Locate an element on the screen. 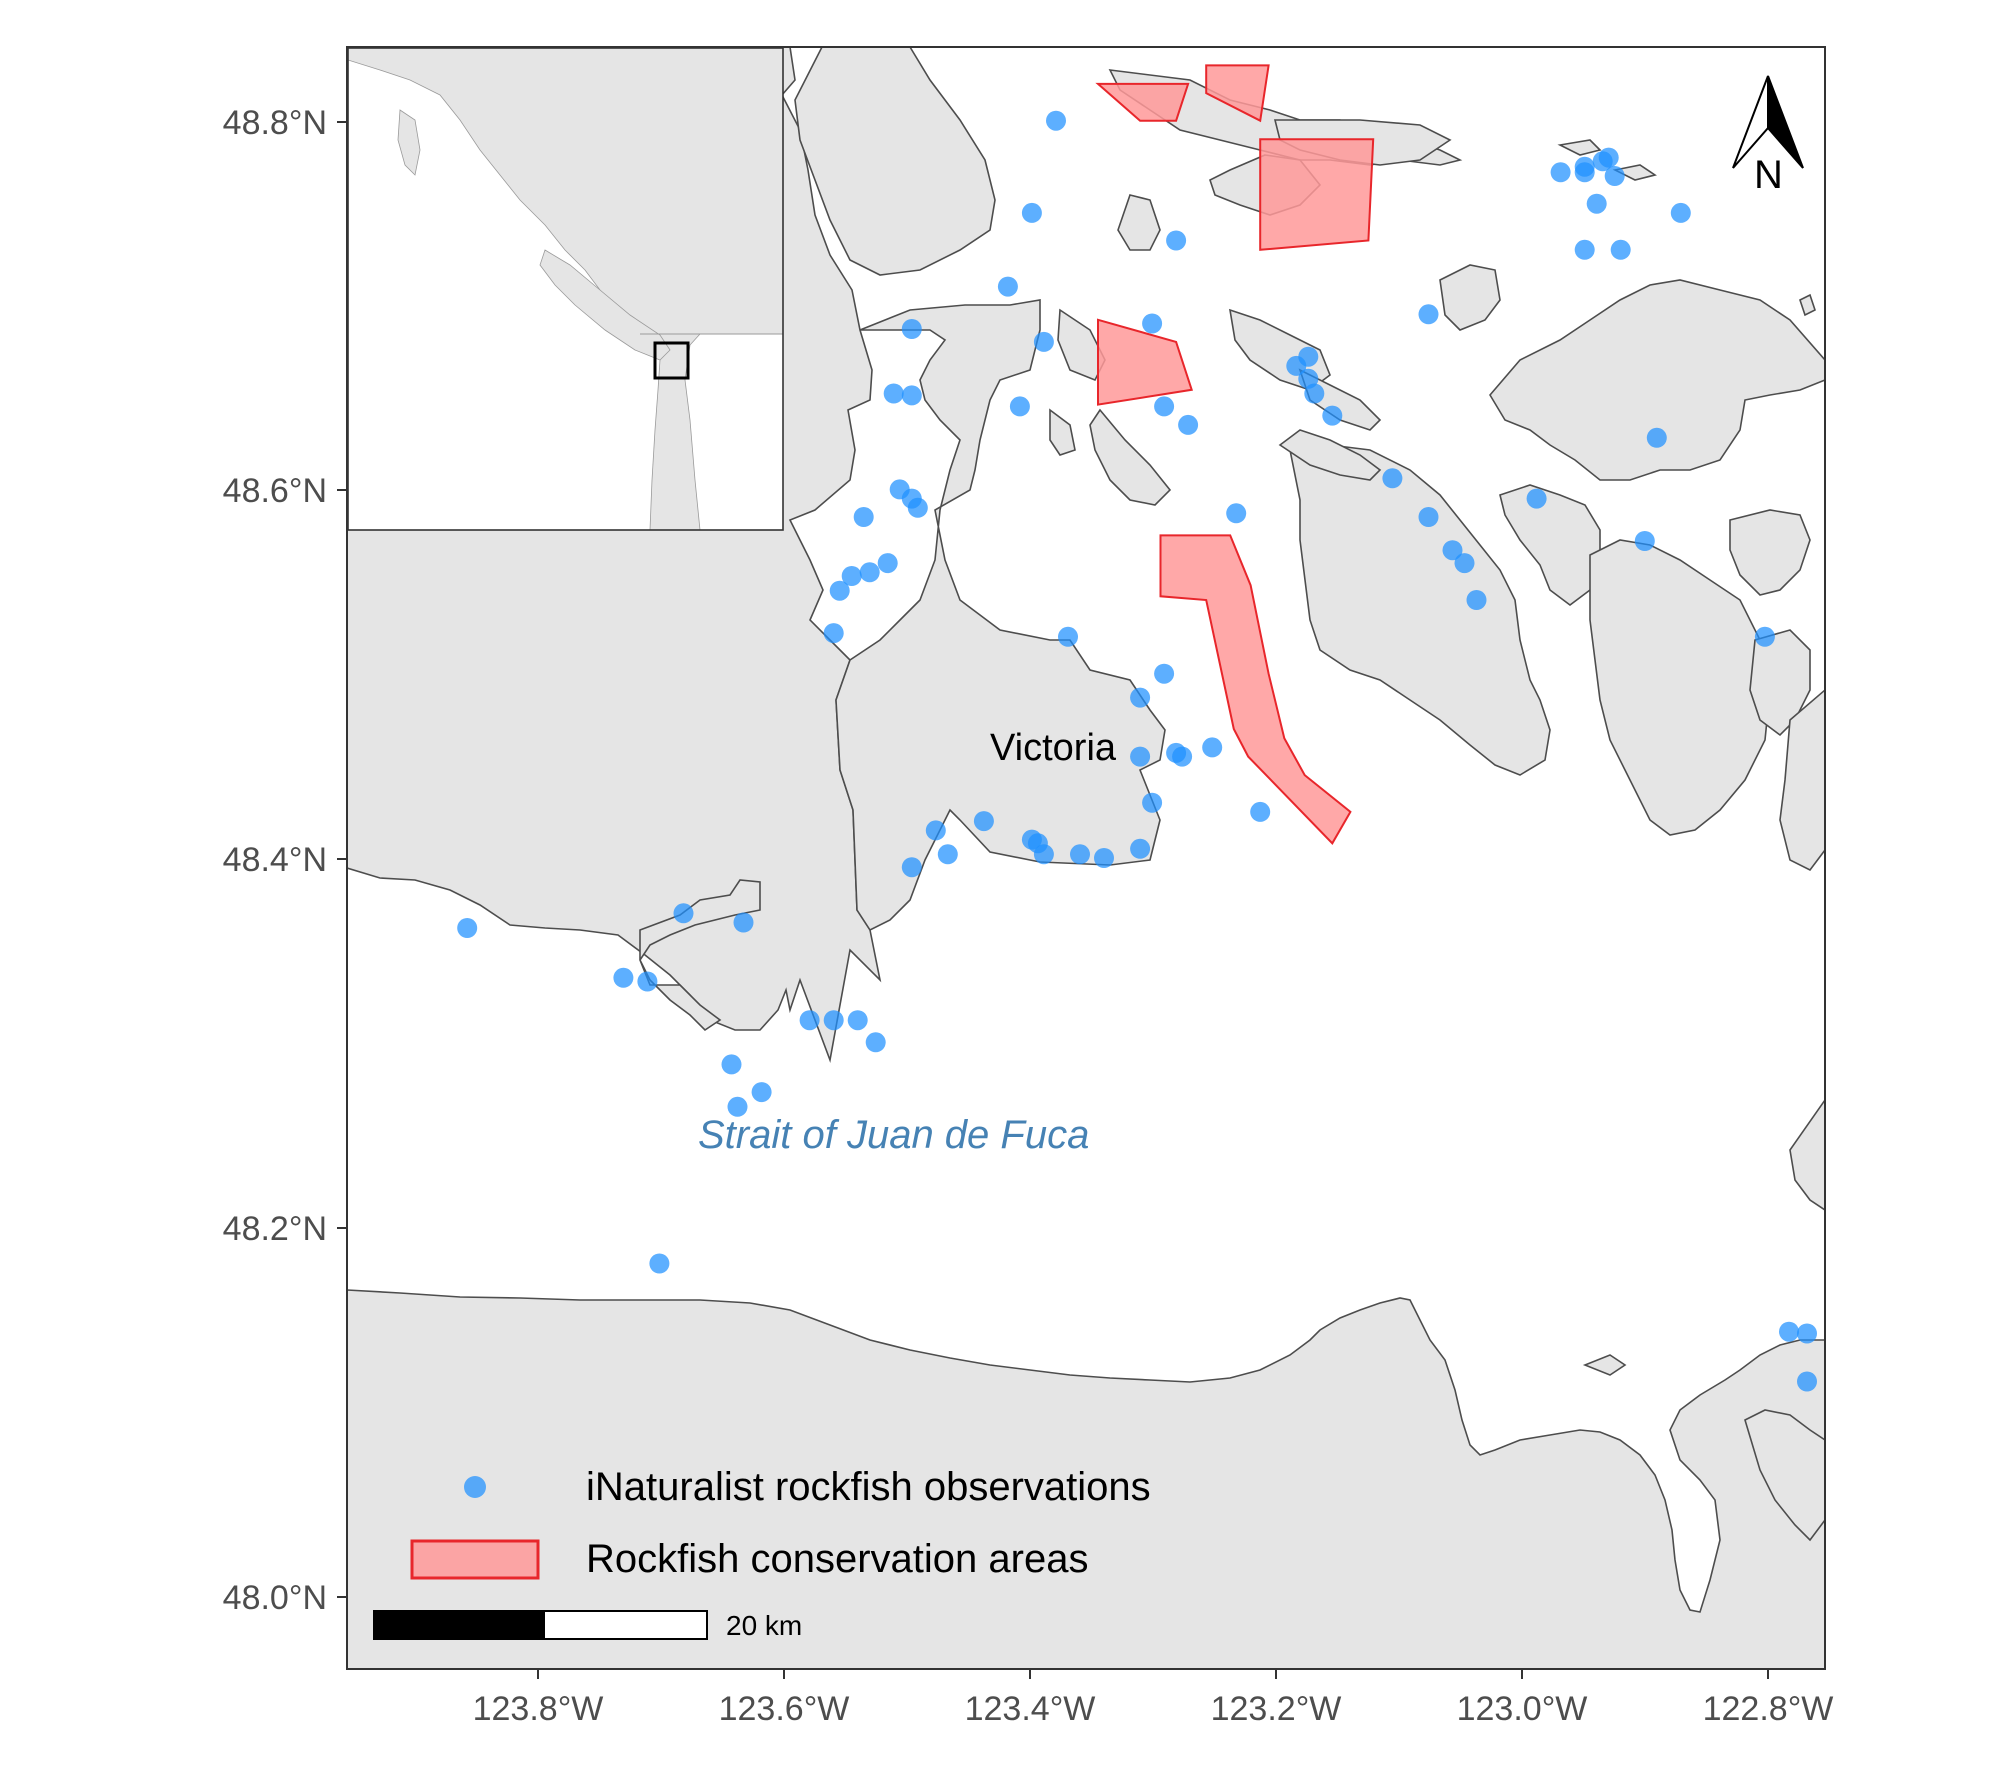 The width and height of the screenshot is (2007, 1771). y-axis: 48.8°N 48.6°N 48.4°N 48.2°N 48.0°N is located at coordinates (285, 860).